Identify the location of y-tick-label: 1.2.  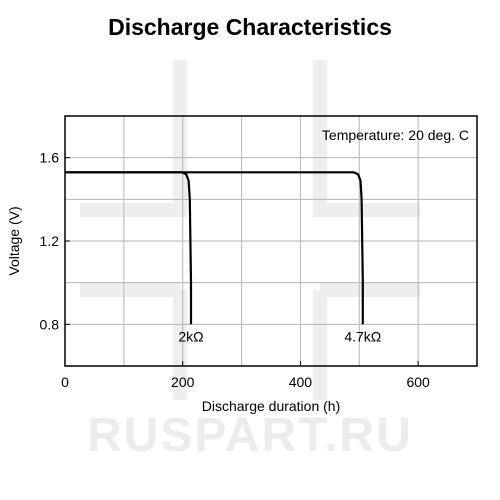
(50, 241).